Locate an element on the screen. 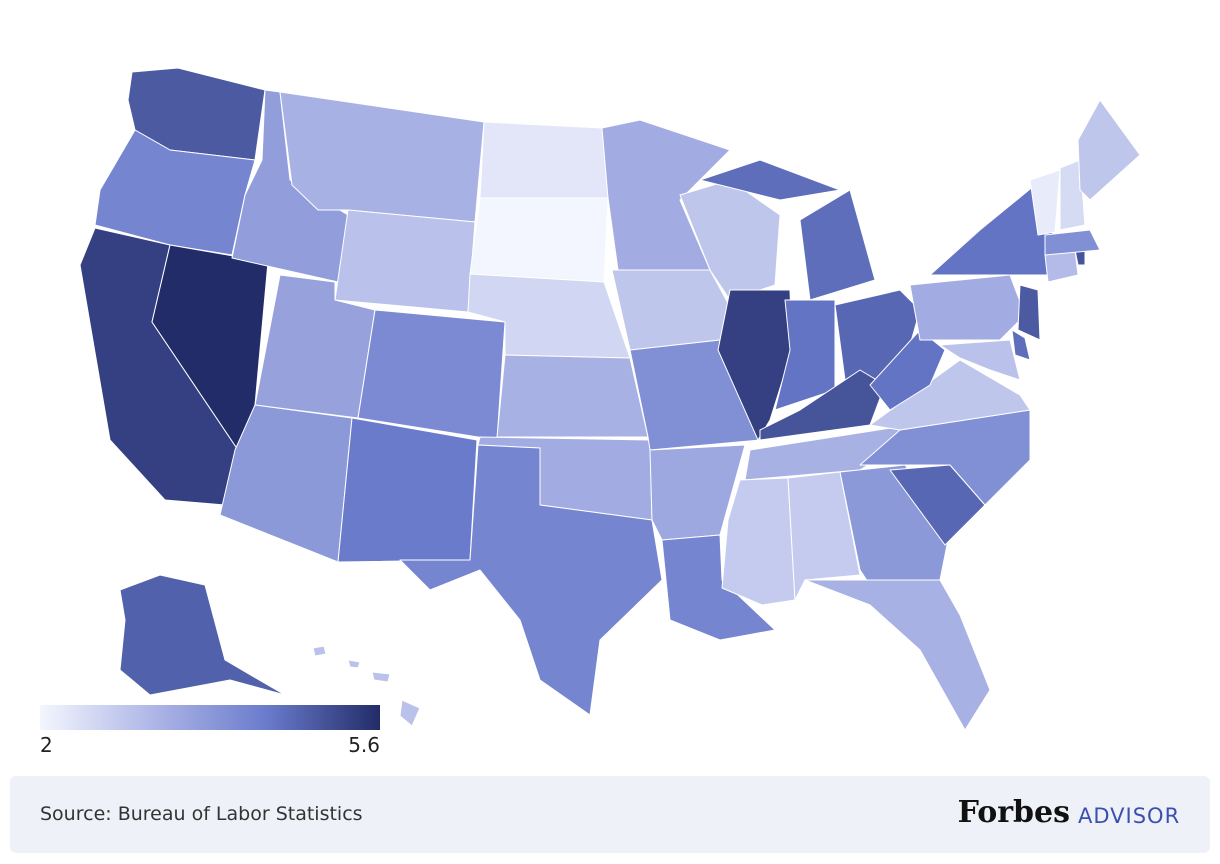  colorbar-tick-label: 2 is located at coordinates (46, 745).